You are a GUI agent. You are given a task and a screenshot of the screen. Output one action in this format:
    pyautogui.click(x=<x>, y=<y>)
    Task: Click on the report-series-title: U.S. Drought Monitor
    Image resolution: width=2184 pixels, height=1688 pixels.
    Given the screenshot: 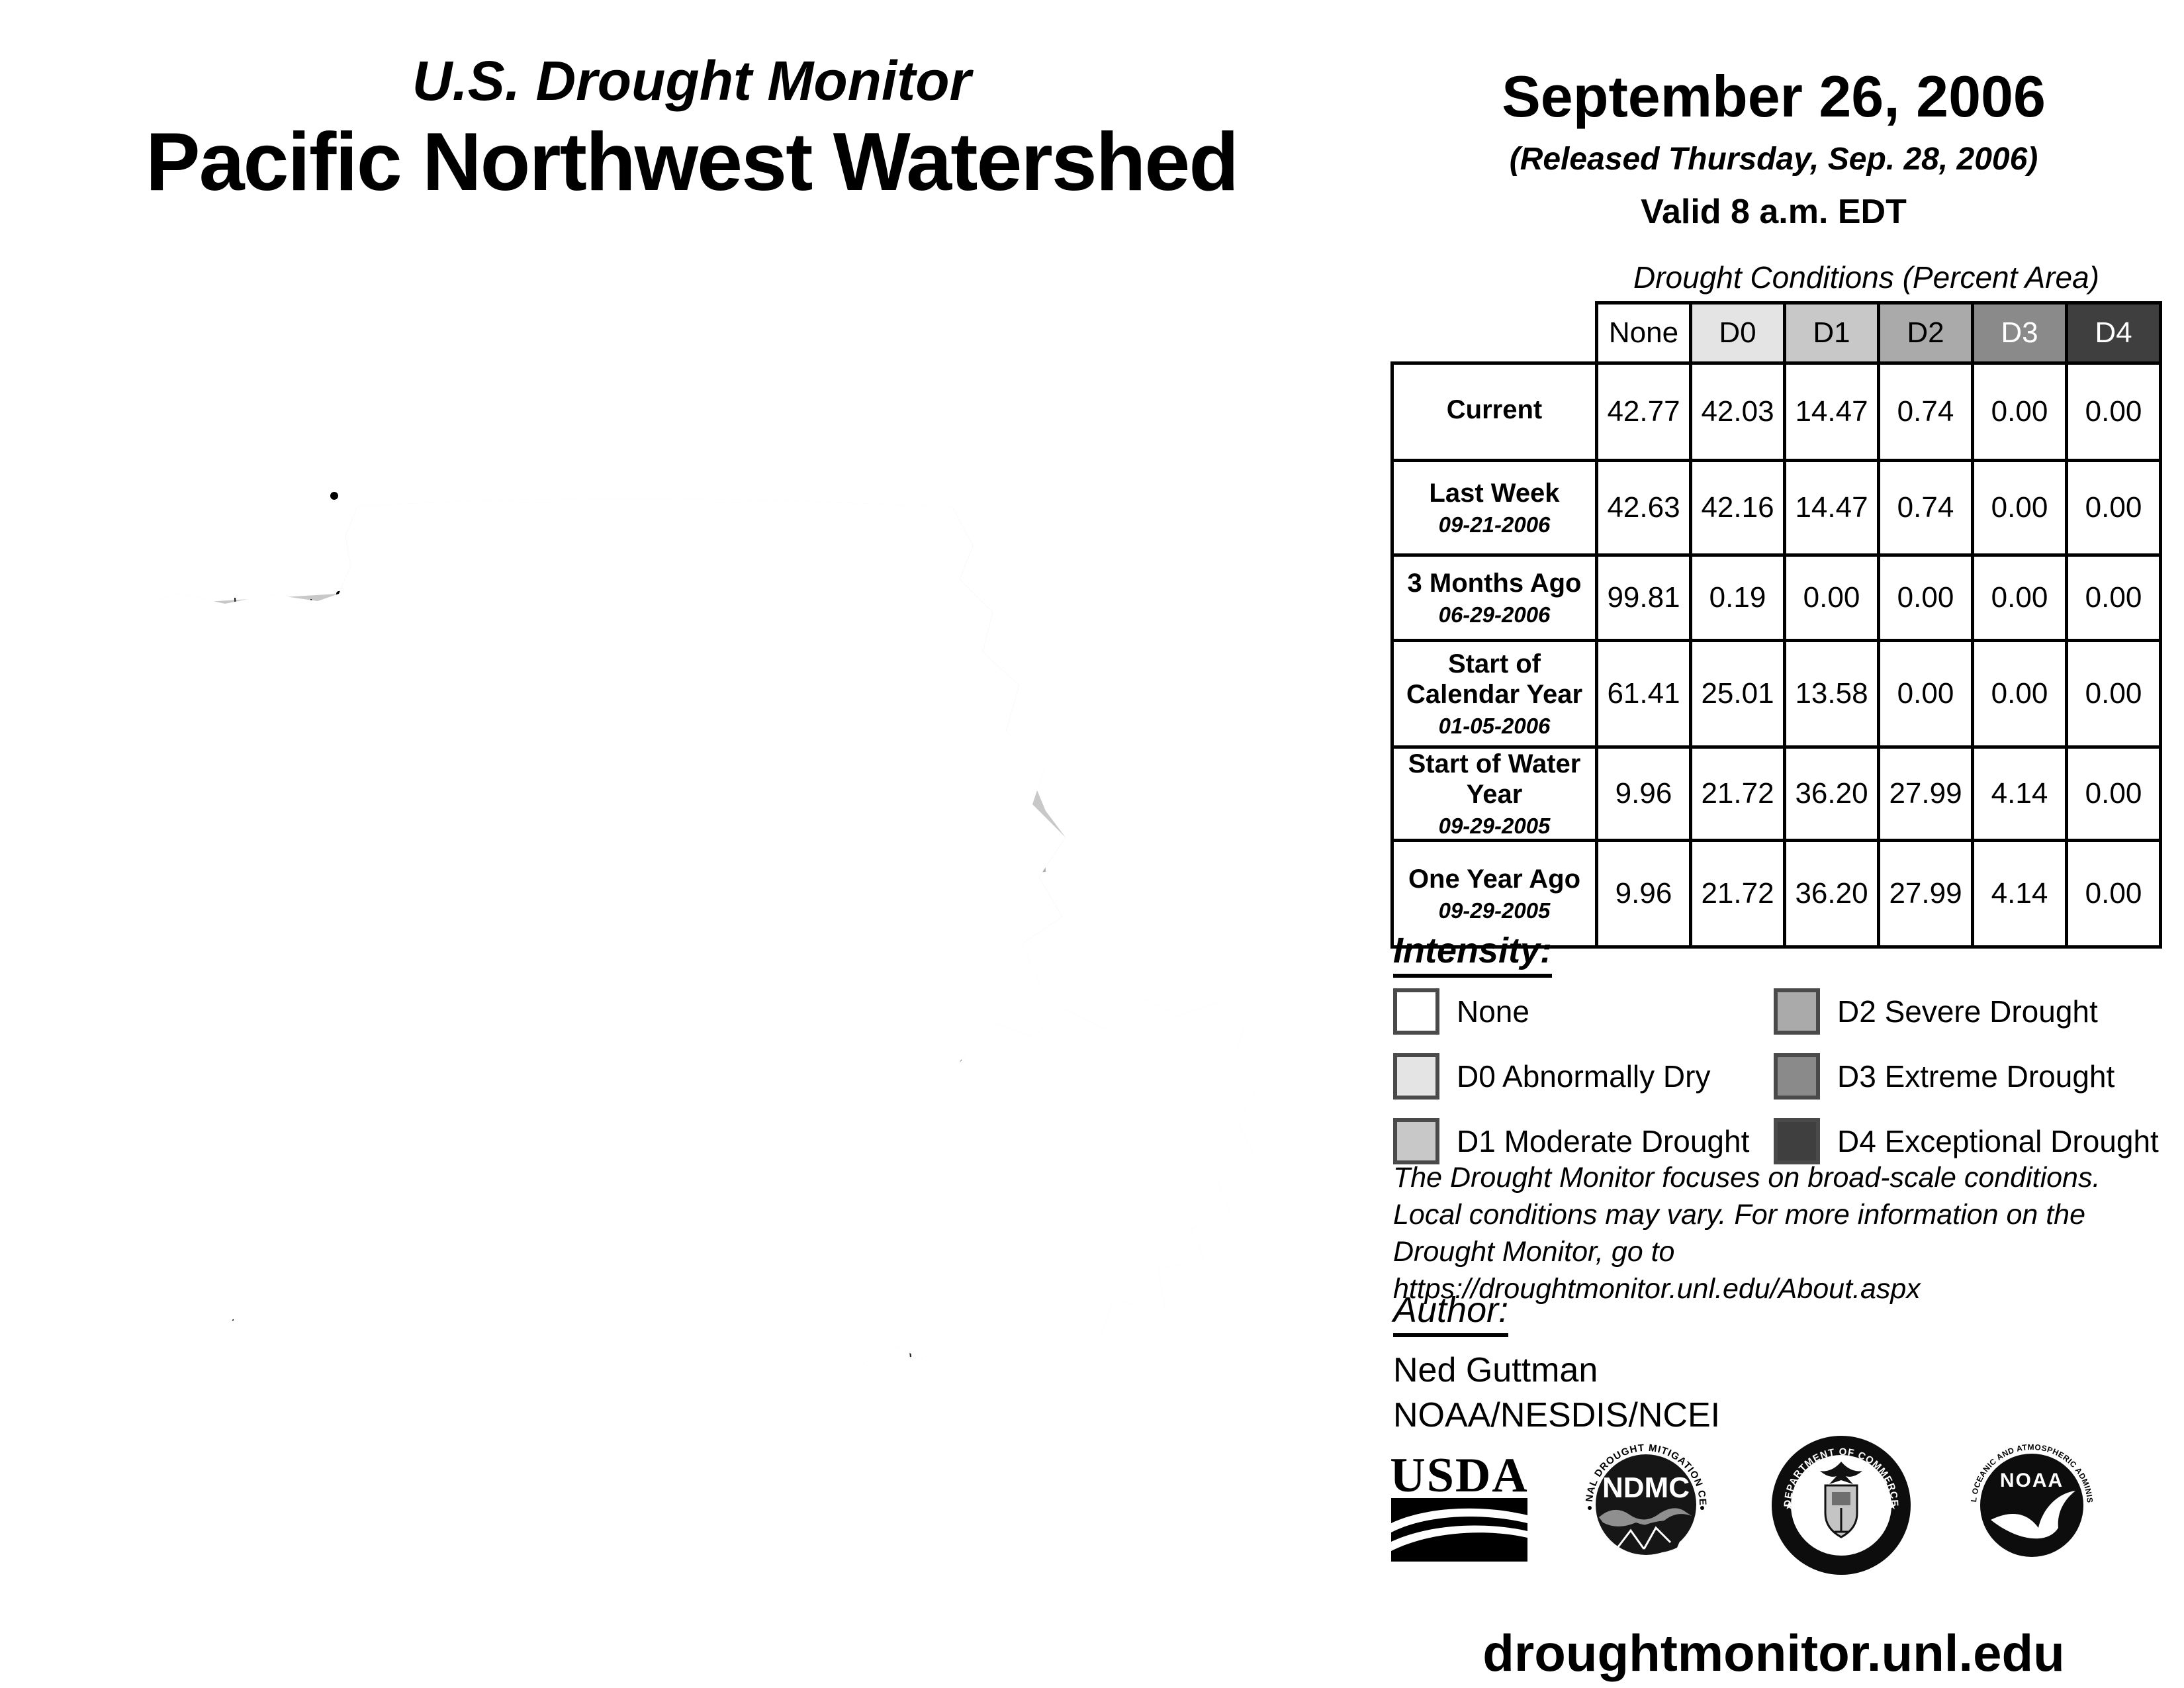 What is the action you would take?
    pyautogui.click(x=692, y=81)
    